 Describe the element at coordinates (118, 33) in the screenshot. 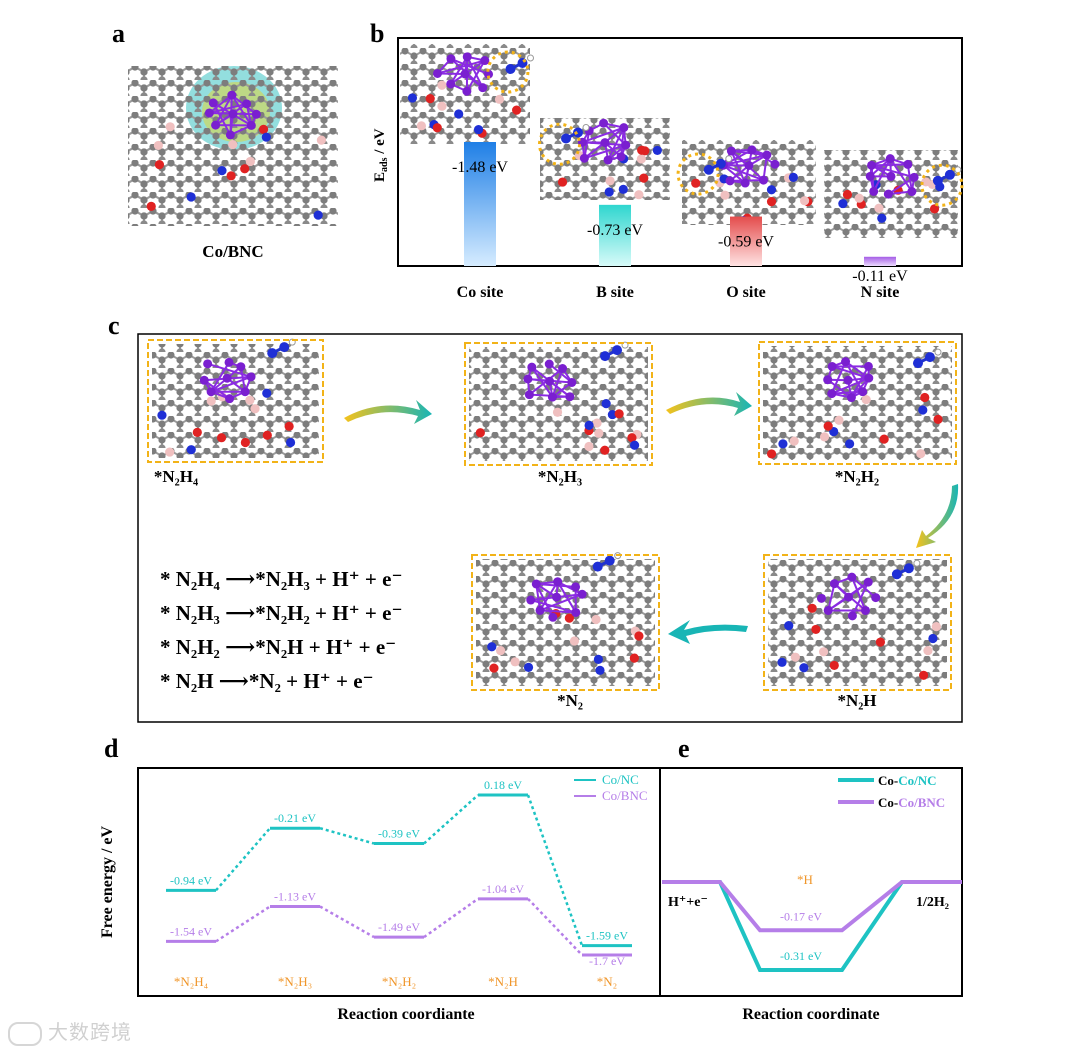

I see `panel-label-a: a` at that location.